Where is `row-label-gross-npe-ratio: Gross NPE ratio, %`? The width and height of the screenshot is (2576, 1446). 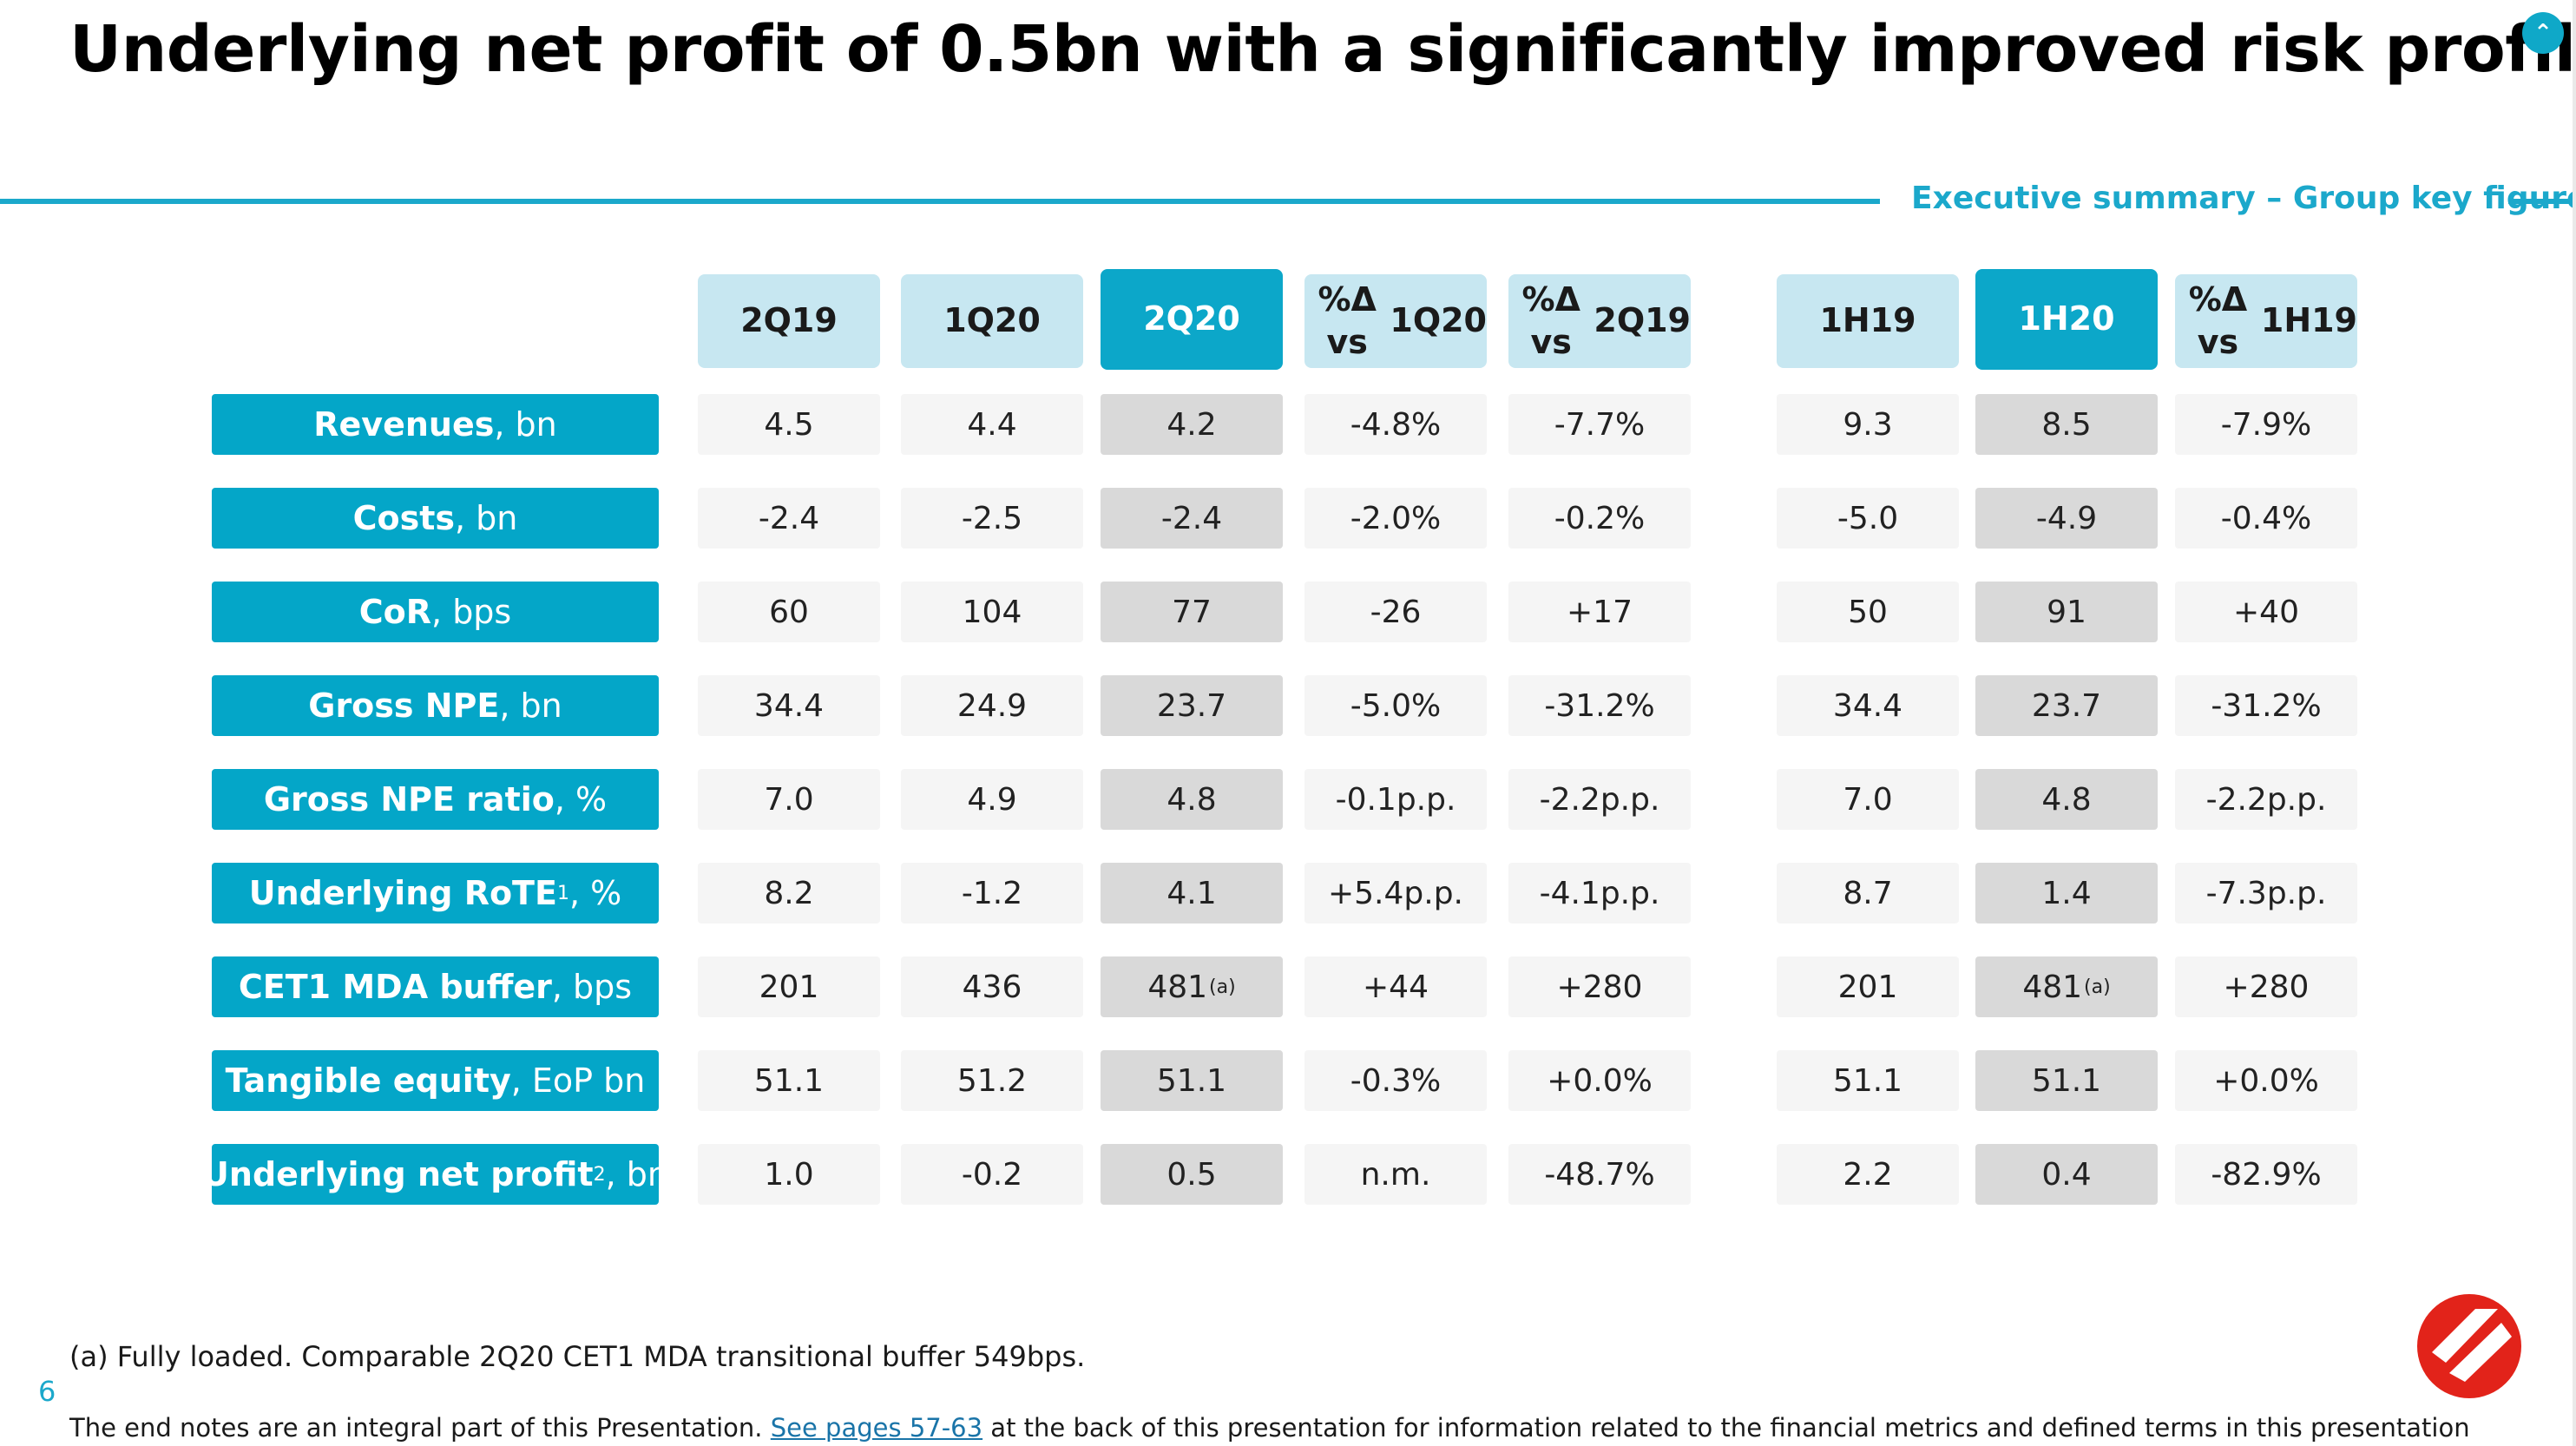 row-label-gross-npe-ratio: Gross NPE ratio, % is located at coordinates (436, 799).